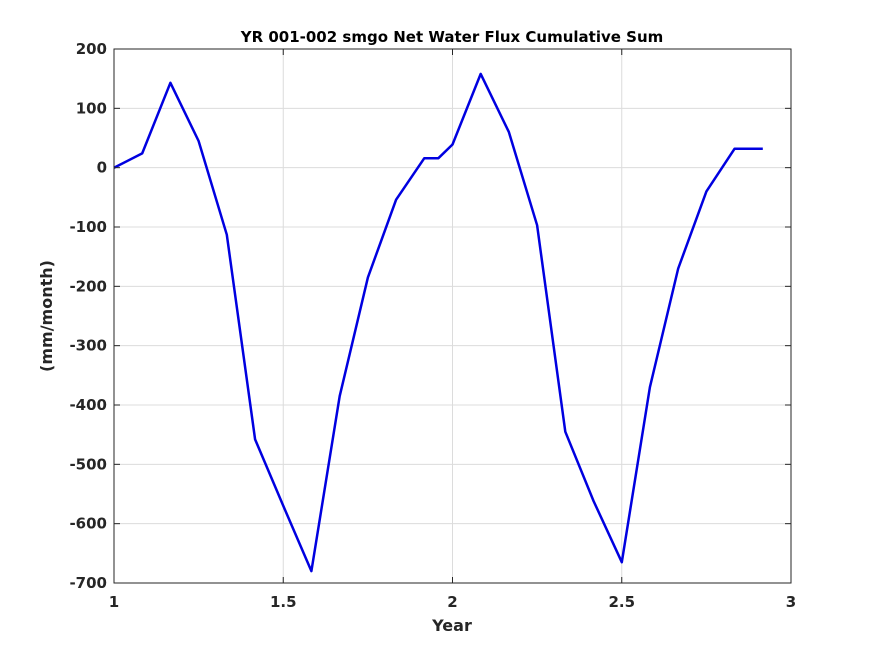  Describe the element at coordinates (88, 464) in the screenshot. I see `y-tick-label: -500` at that location.